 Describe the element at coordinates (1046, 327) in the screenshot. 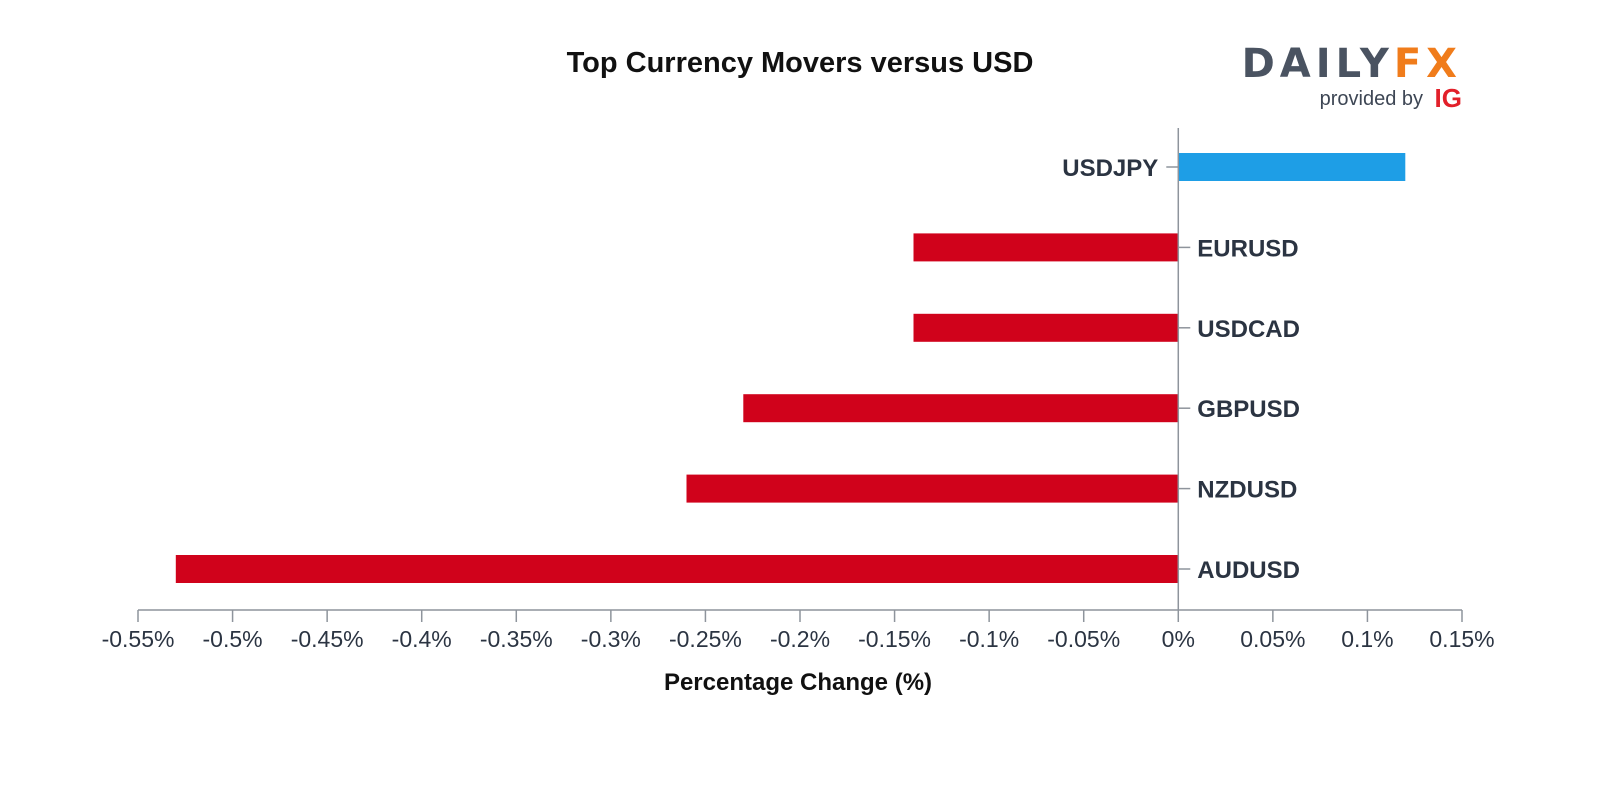

I see `bar-usdcad` at that location.